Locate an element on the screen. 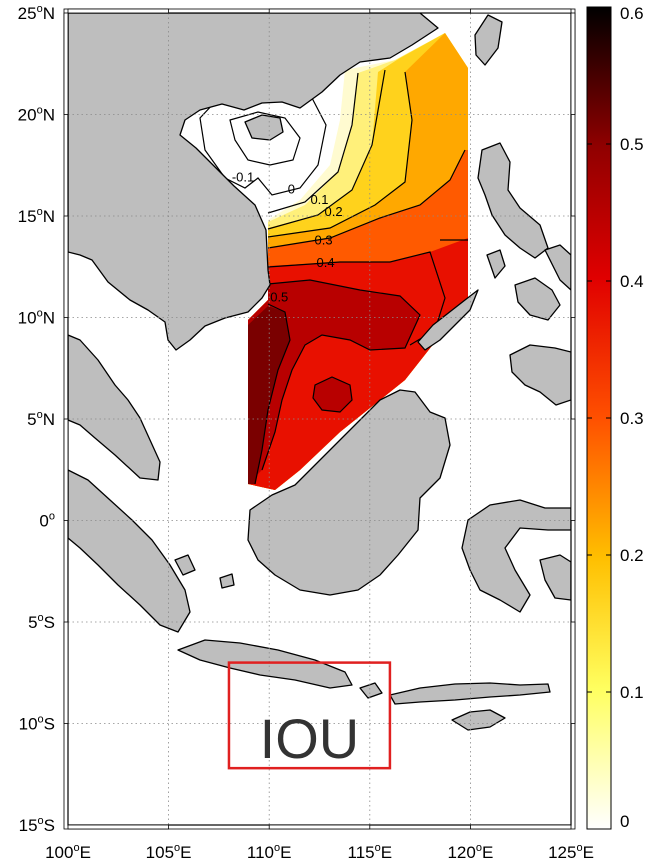 The height and width of the screenshot is (867, 665). lat-tick-label: 10oS is located at coordinates (37, 724).